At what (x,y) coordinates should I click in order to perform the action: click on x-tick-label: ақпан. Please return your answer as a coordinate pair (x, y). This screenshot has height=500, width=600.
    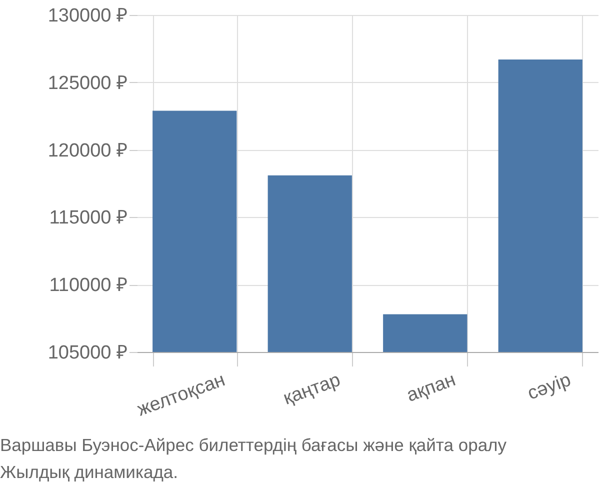
    Looking at the image, I should click on (431, 388).